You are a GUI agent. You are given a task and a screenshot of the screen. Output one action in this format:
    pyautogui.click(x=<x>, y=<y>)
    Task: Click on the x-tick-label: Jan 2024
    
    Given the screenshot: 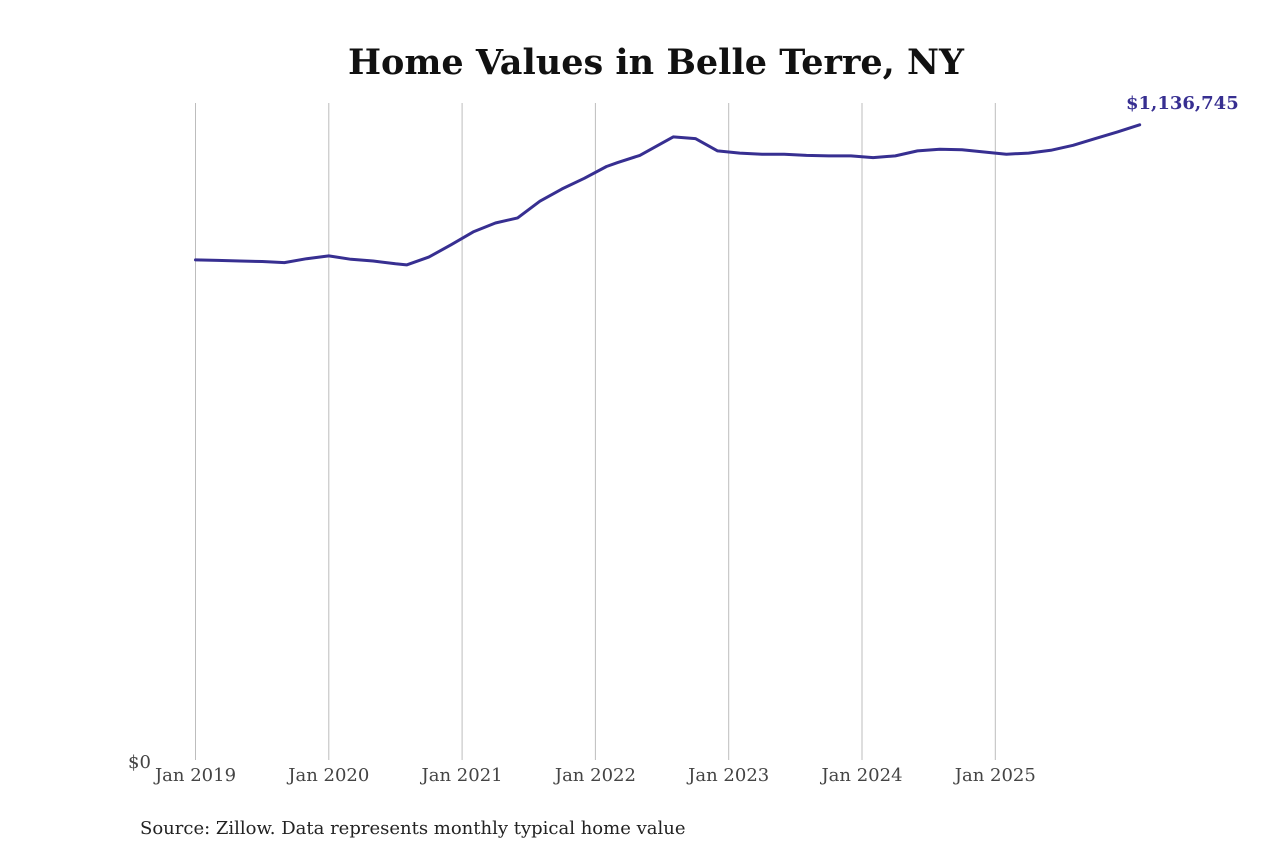 What is the action you would take?
    pyautogui.click(x=860, y=775)
    